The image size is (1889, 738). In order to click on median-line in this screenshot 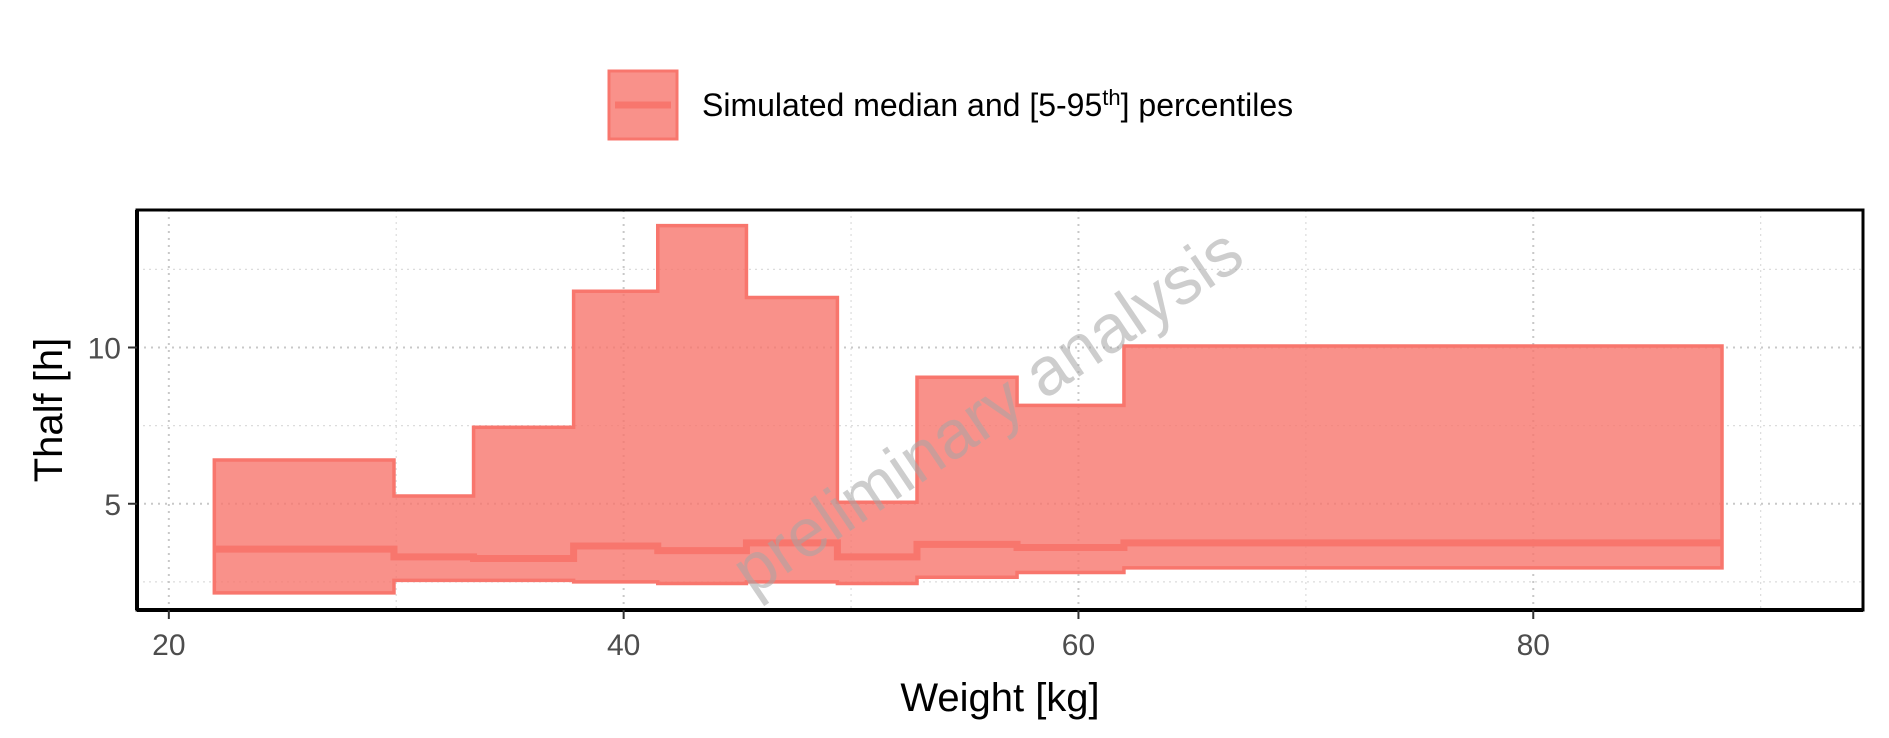, I will do `click(968, 550)`.